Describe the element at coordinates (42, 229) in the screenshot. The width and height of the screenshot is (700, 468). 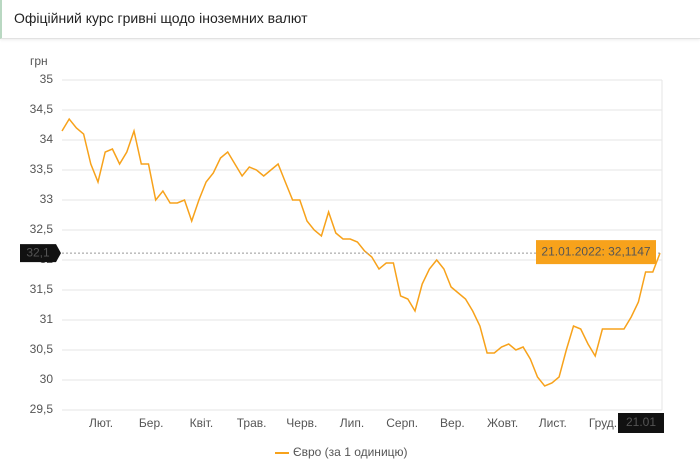
I see `y-tick-label: 32,5` at that location.